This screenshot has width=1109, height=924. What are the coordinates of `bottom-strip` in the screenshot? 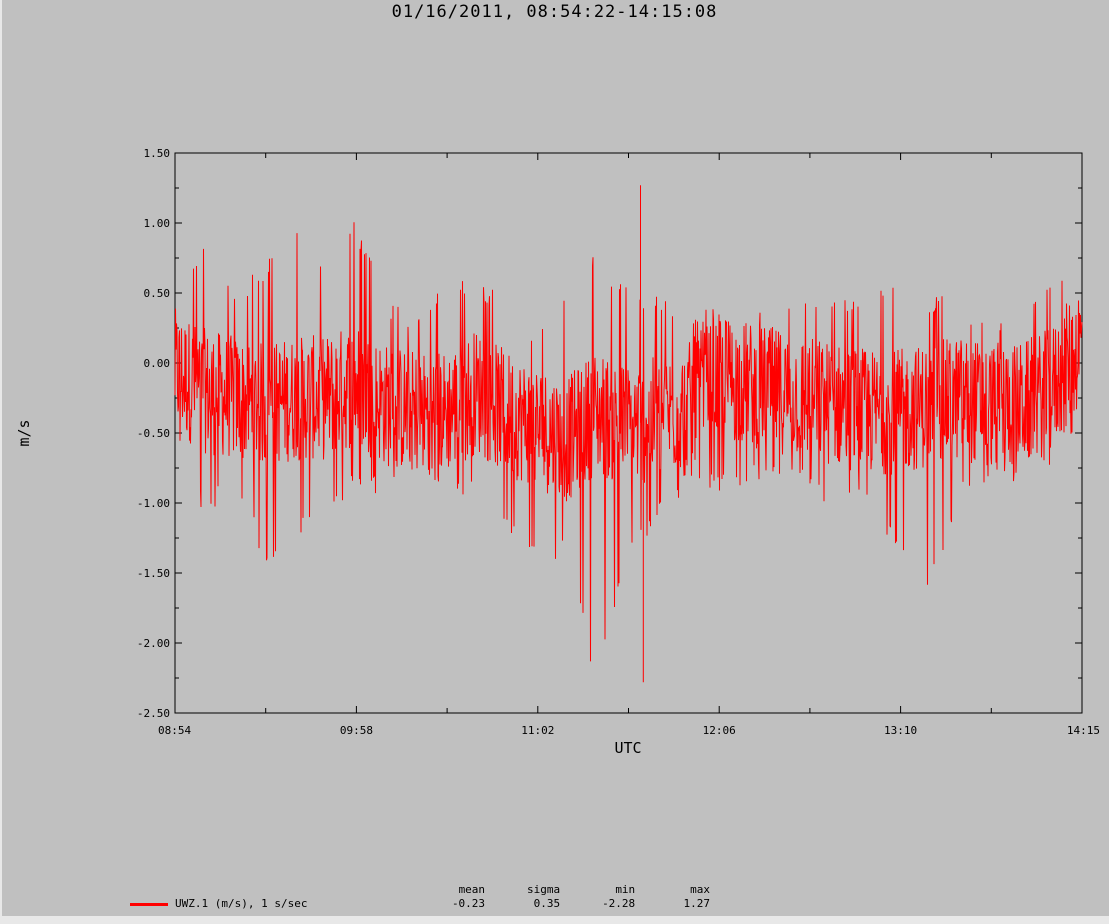 It's located at (554, 920).